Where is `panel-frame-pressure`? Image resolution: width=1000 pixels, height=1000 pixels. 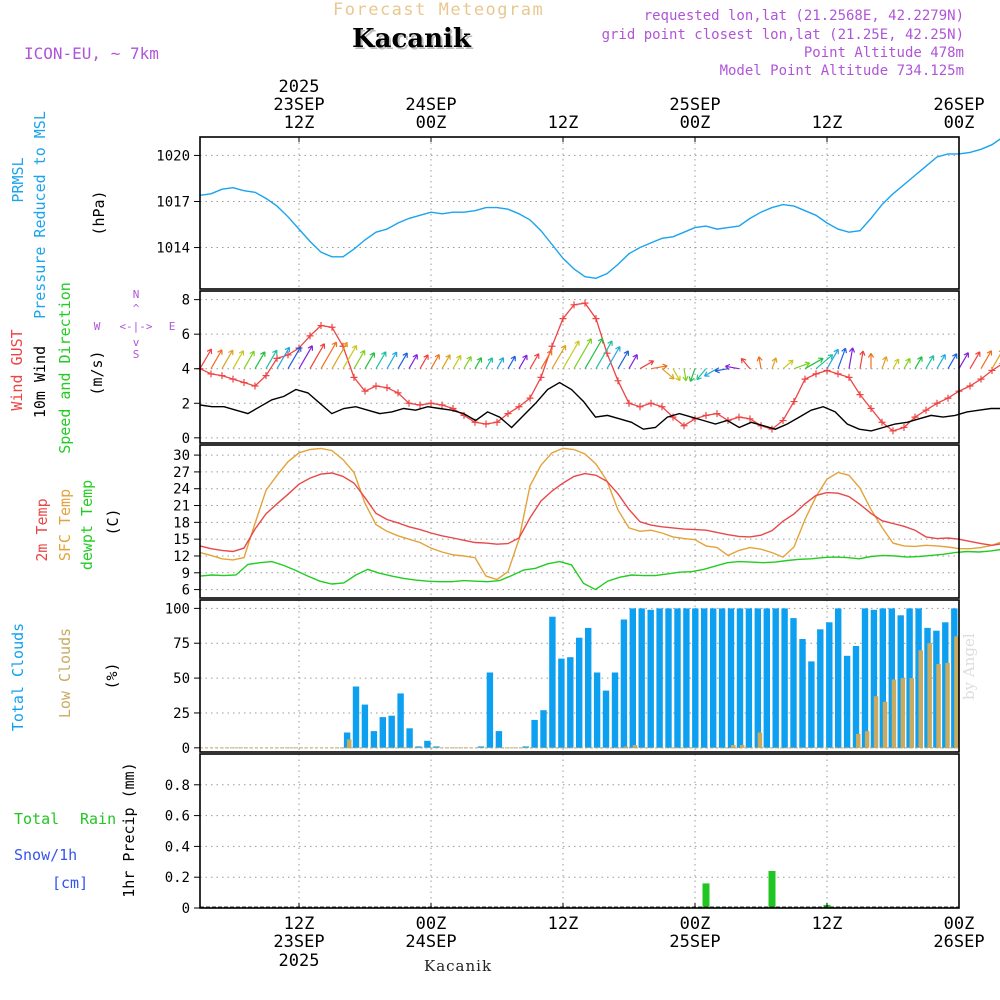 panel-frame-pressure is located at coordinates (579, 213).